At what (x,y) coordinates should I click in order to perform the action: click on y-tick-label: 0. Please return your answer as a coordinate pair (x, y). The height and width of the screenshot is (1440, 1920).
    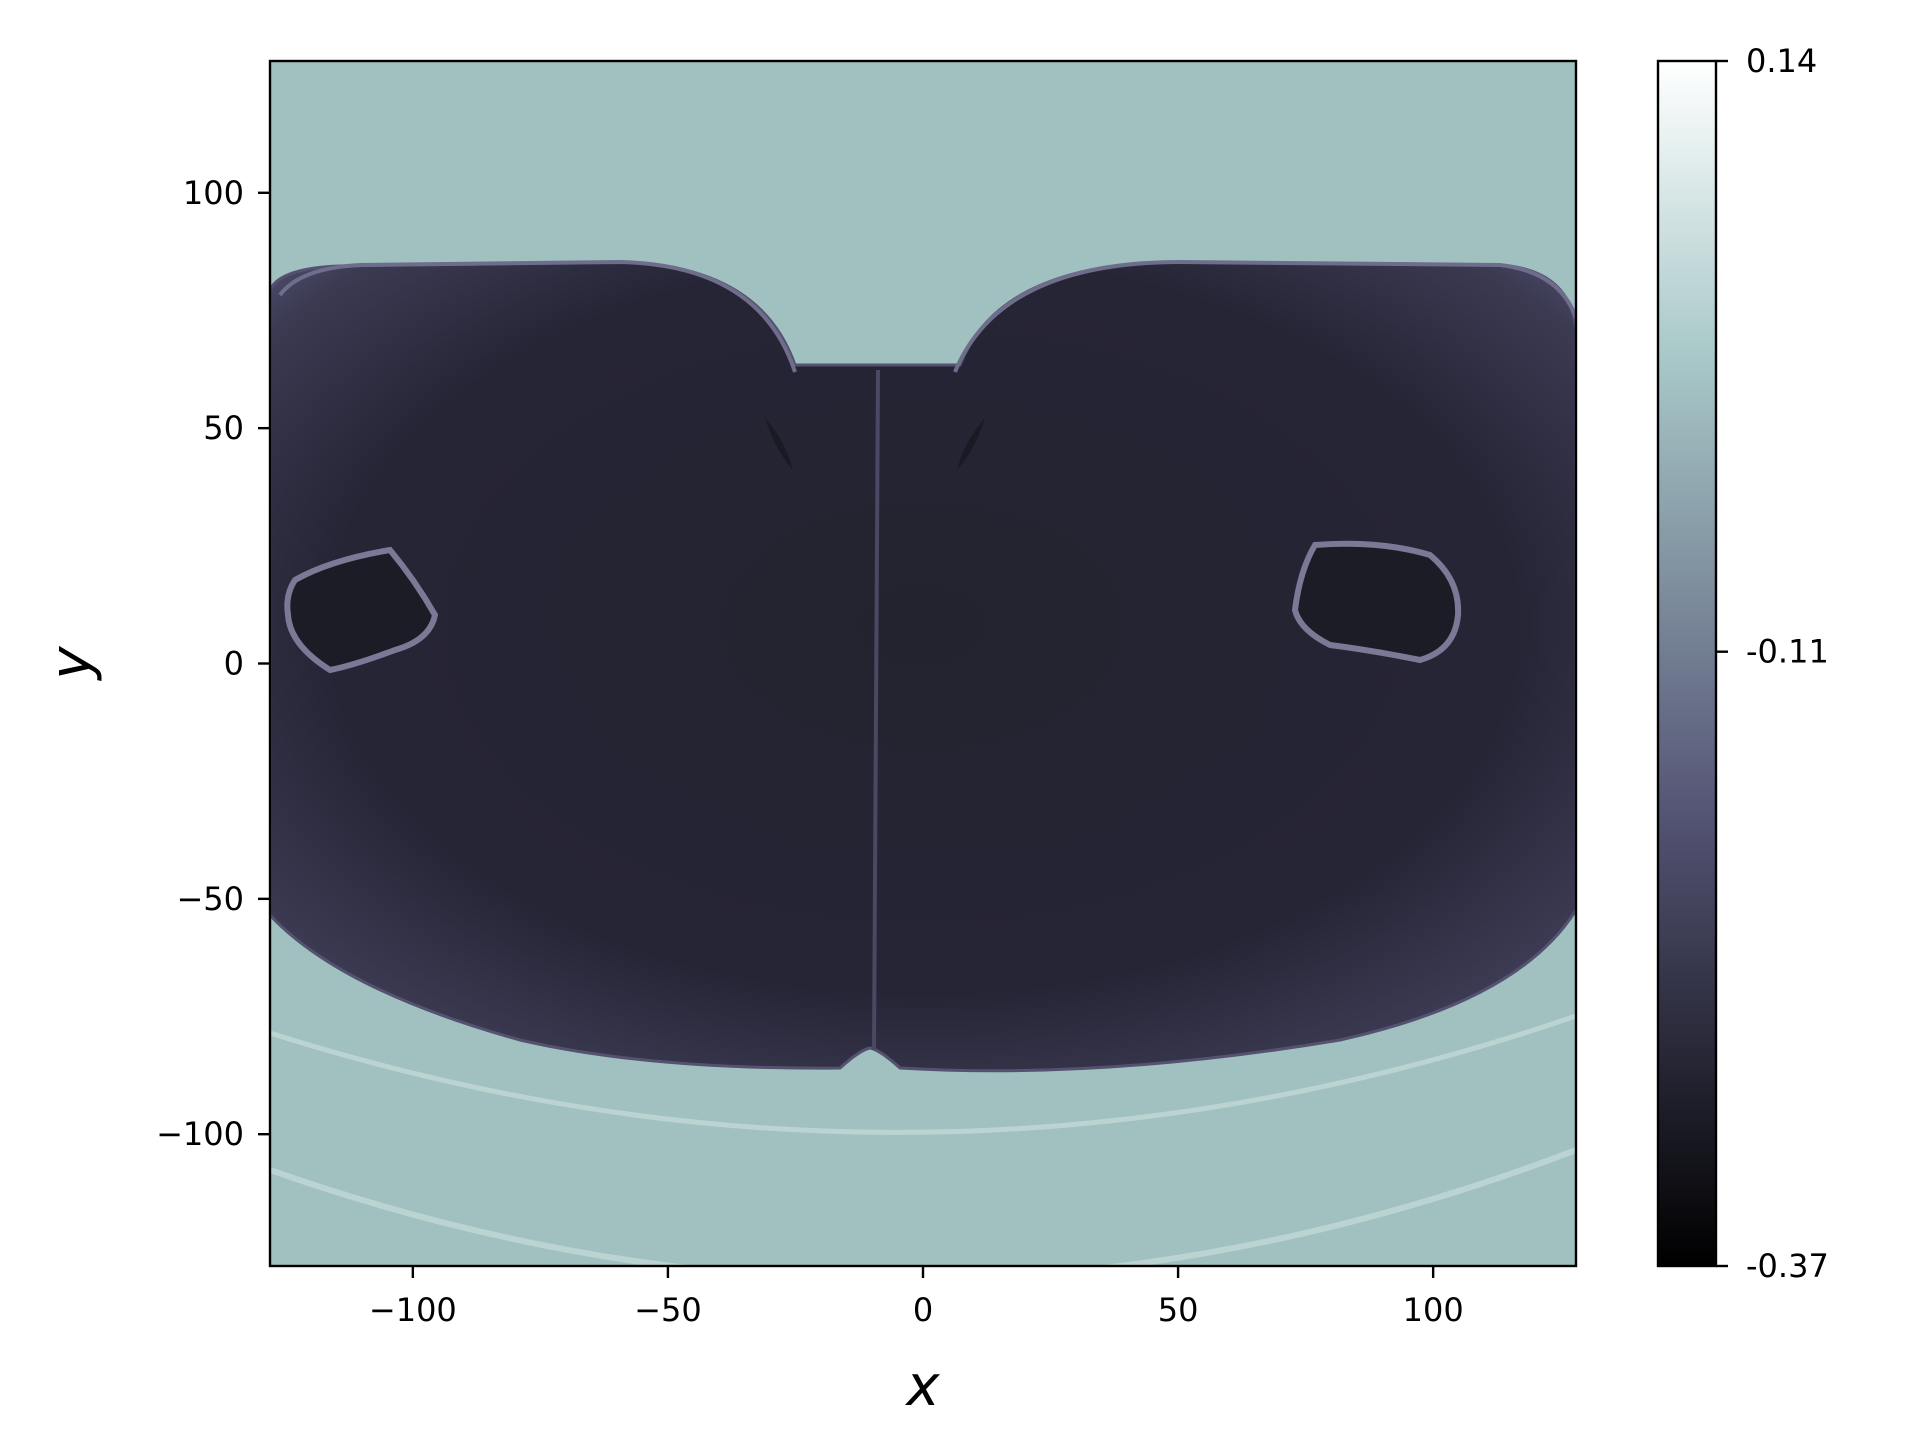
    Looking at the image, I should click on (234, 664).